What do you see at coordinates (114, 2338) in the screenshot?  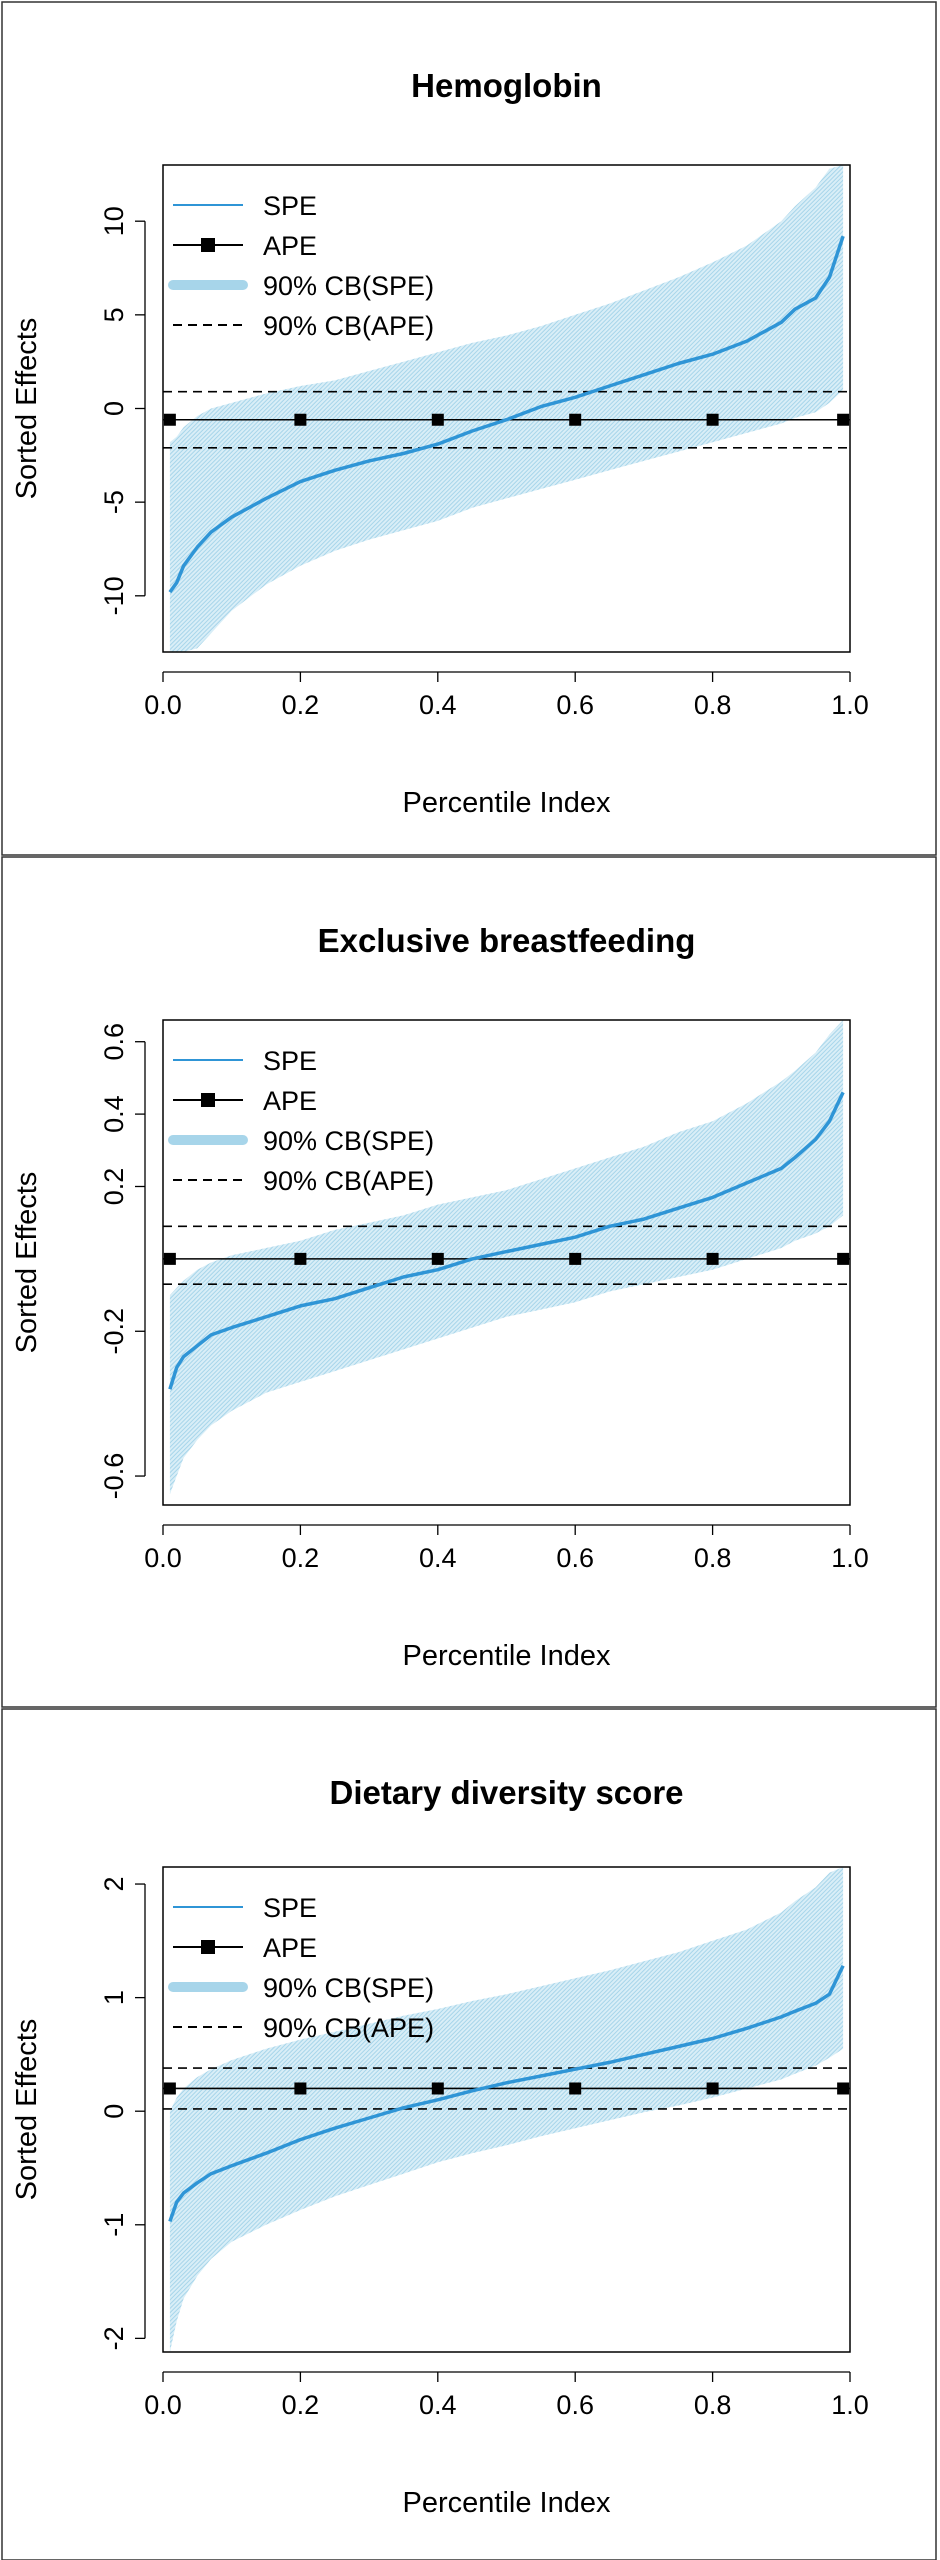 I see `y-tick-label: -2` at bounding box center [114, 2338].